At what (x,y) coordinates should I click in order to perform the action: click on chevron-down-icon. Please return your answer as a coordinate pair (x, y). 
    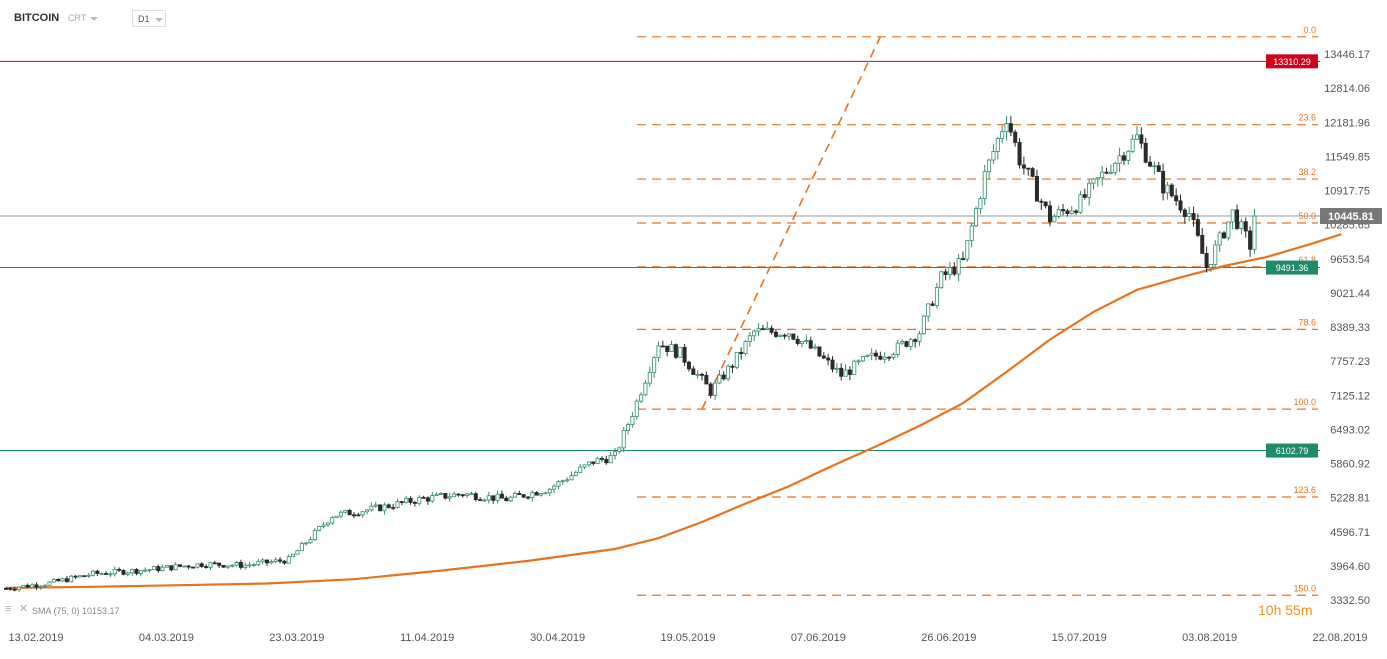
    Looking at the image, I should click on (94, 19).